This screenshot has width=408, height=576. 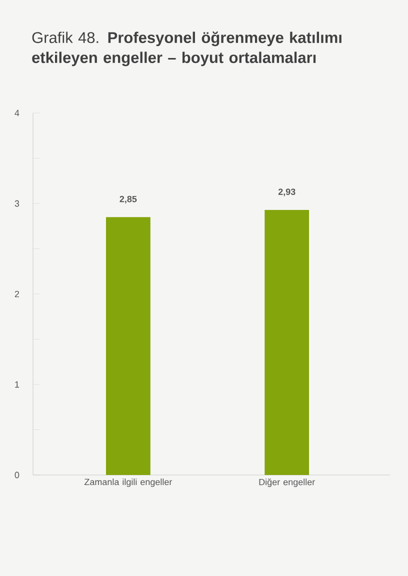 I want to click on x-tick-label: Diğer engeller, so click(x=287, y=483).